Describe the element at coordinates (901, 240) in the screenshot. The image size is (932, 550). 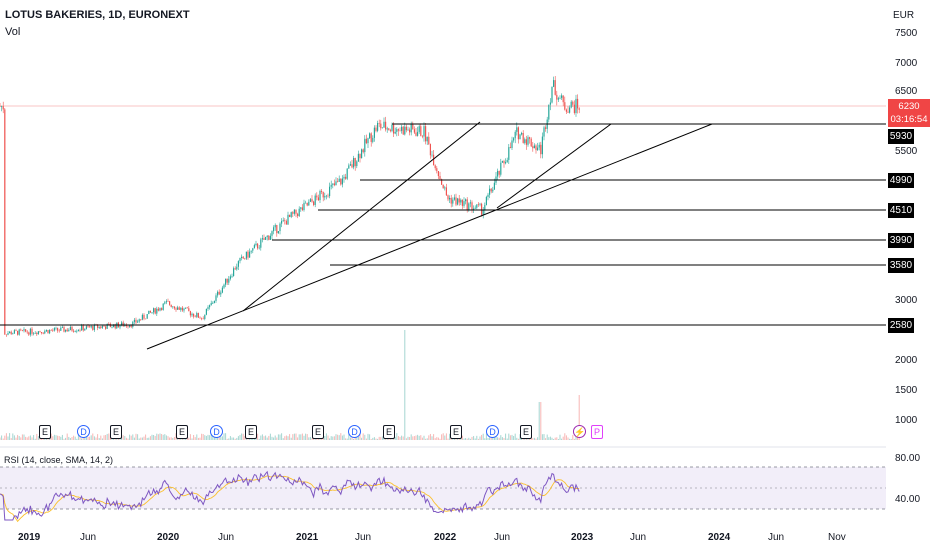
I see `level-tag-3990: 3990` at that location.